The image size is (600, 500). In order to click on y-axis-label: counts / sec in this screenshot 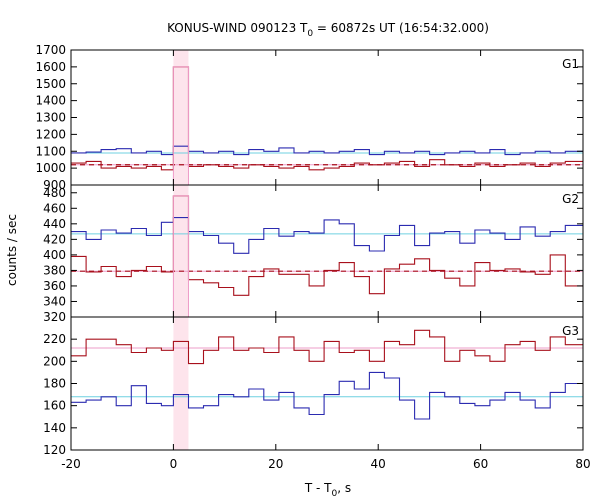, I will do `click(12, 250)`.